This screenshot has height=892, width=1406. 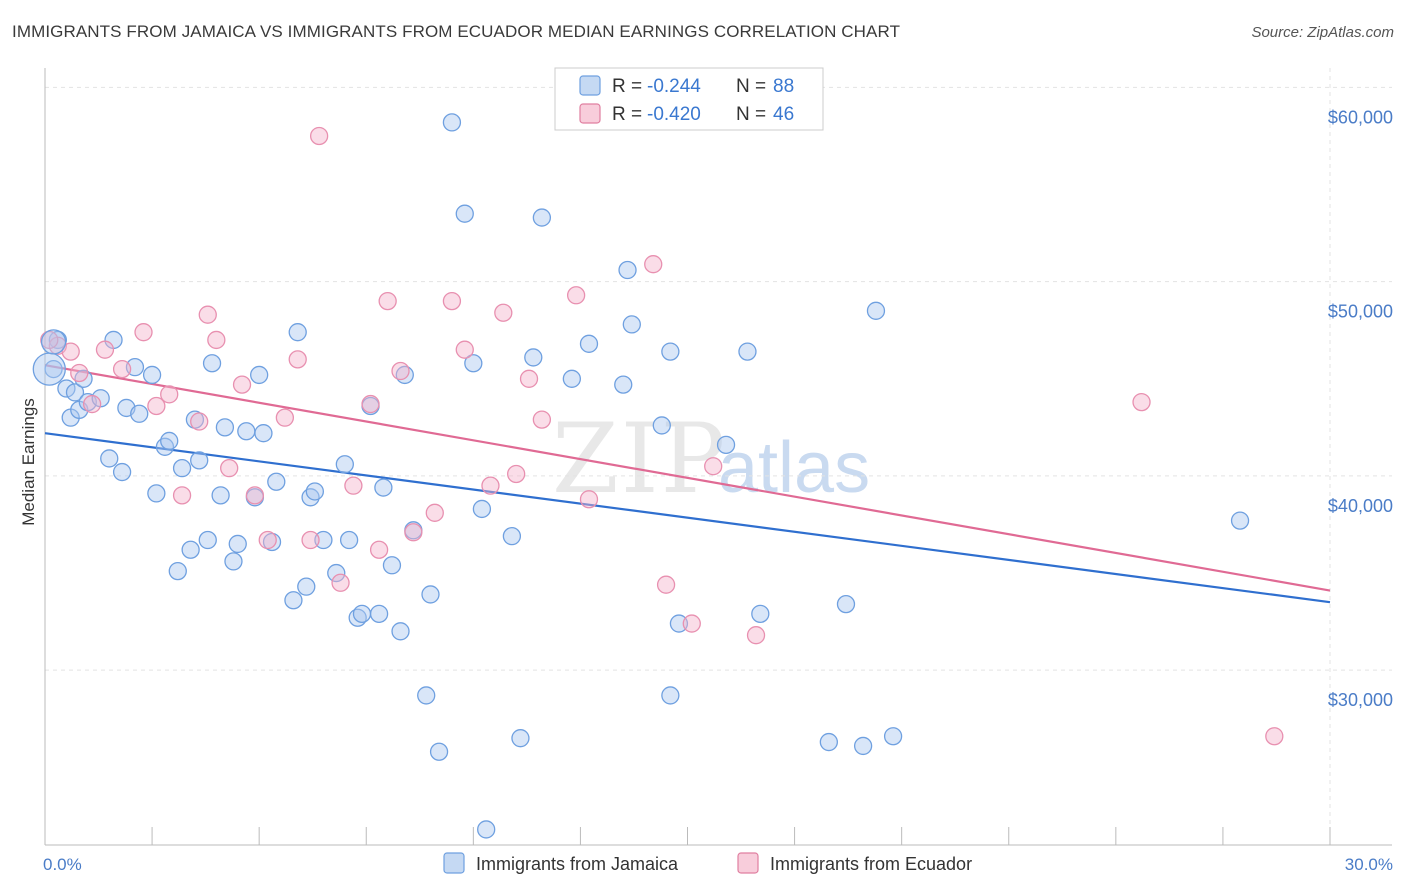 What do you see at coordinates (590, 85) in the screenshot?
I see `legend-swatch-jamaica` at bounding box center [590, 85].